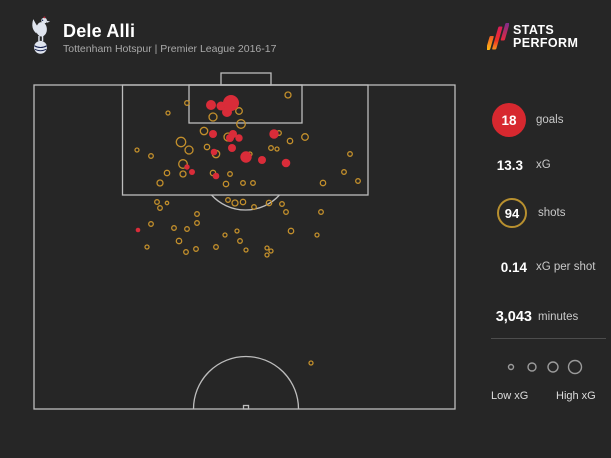 The height and width of the screenshot is (458, 611). What do you see at coordinates (552, 213) in the screenshot?
I see `shots-label: shots` at bounding box center [552, 213].